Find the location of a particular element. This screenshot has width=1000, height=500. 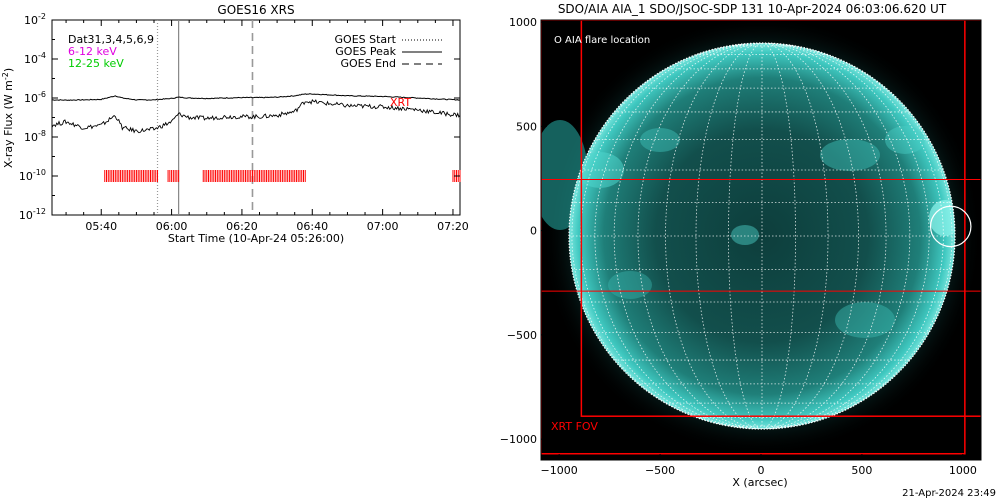

goes-y-tick-label: 10⁻⁴ is located at coordinates (35, 58).